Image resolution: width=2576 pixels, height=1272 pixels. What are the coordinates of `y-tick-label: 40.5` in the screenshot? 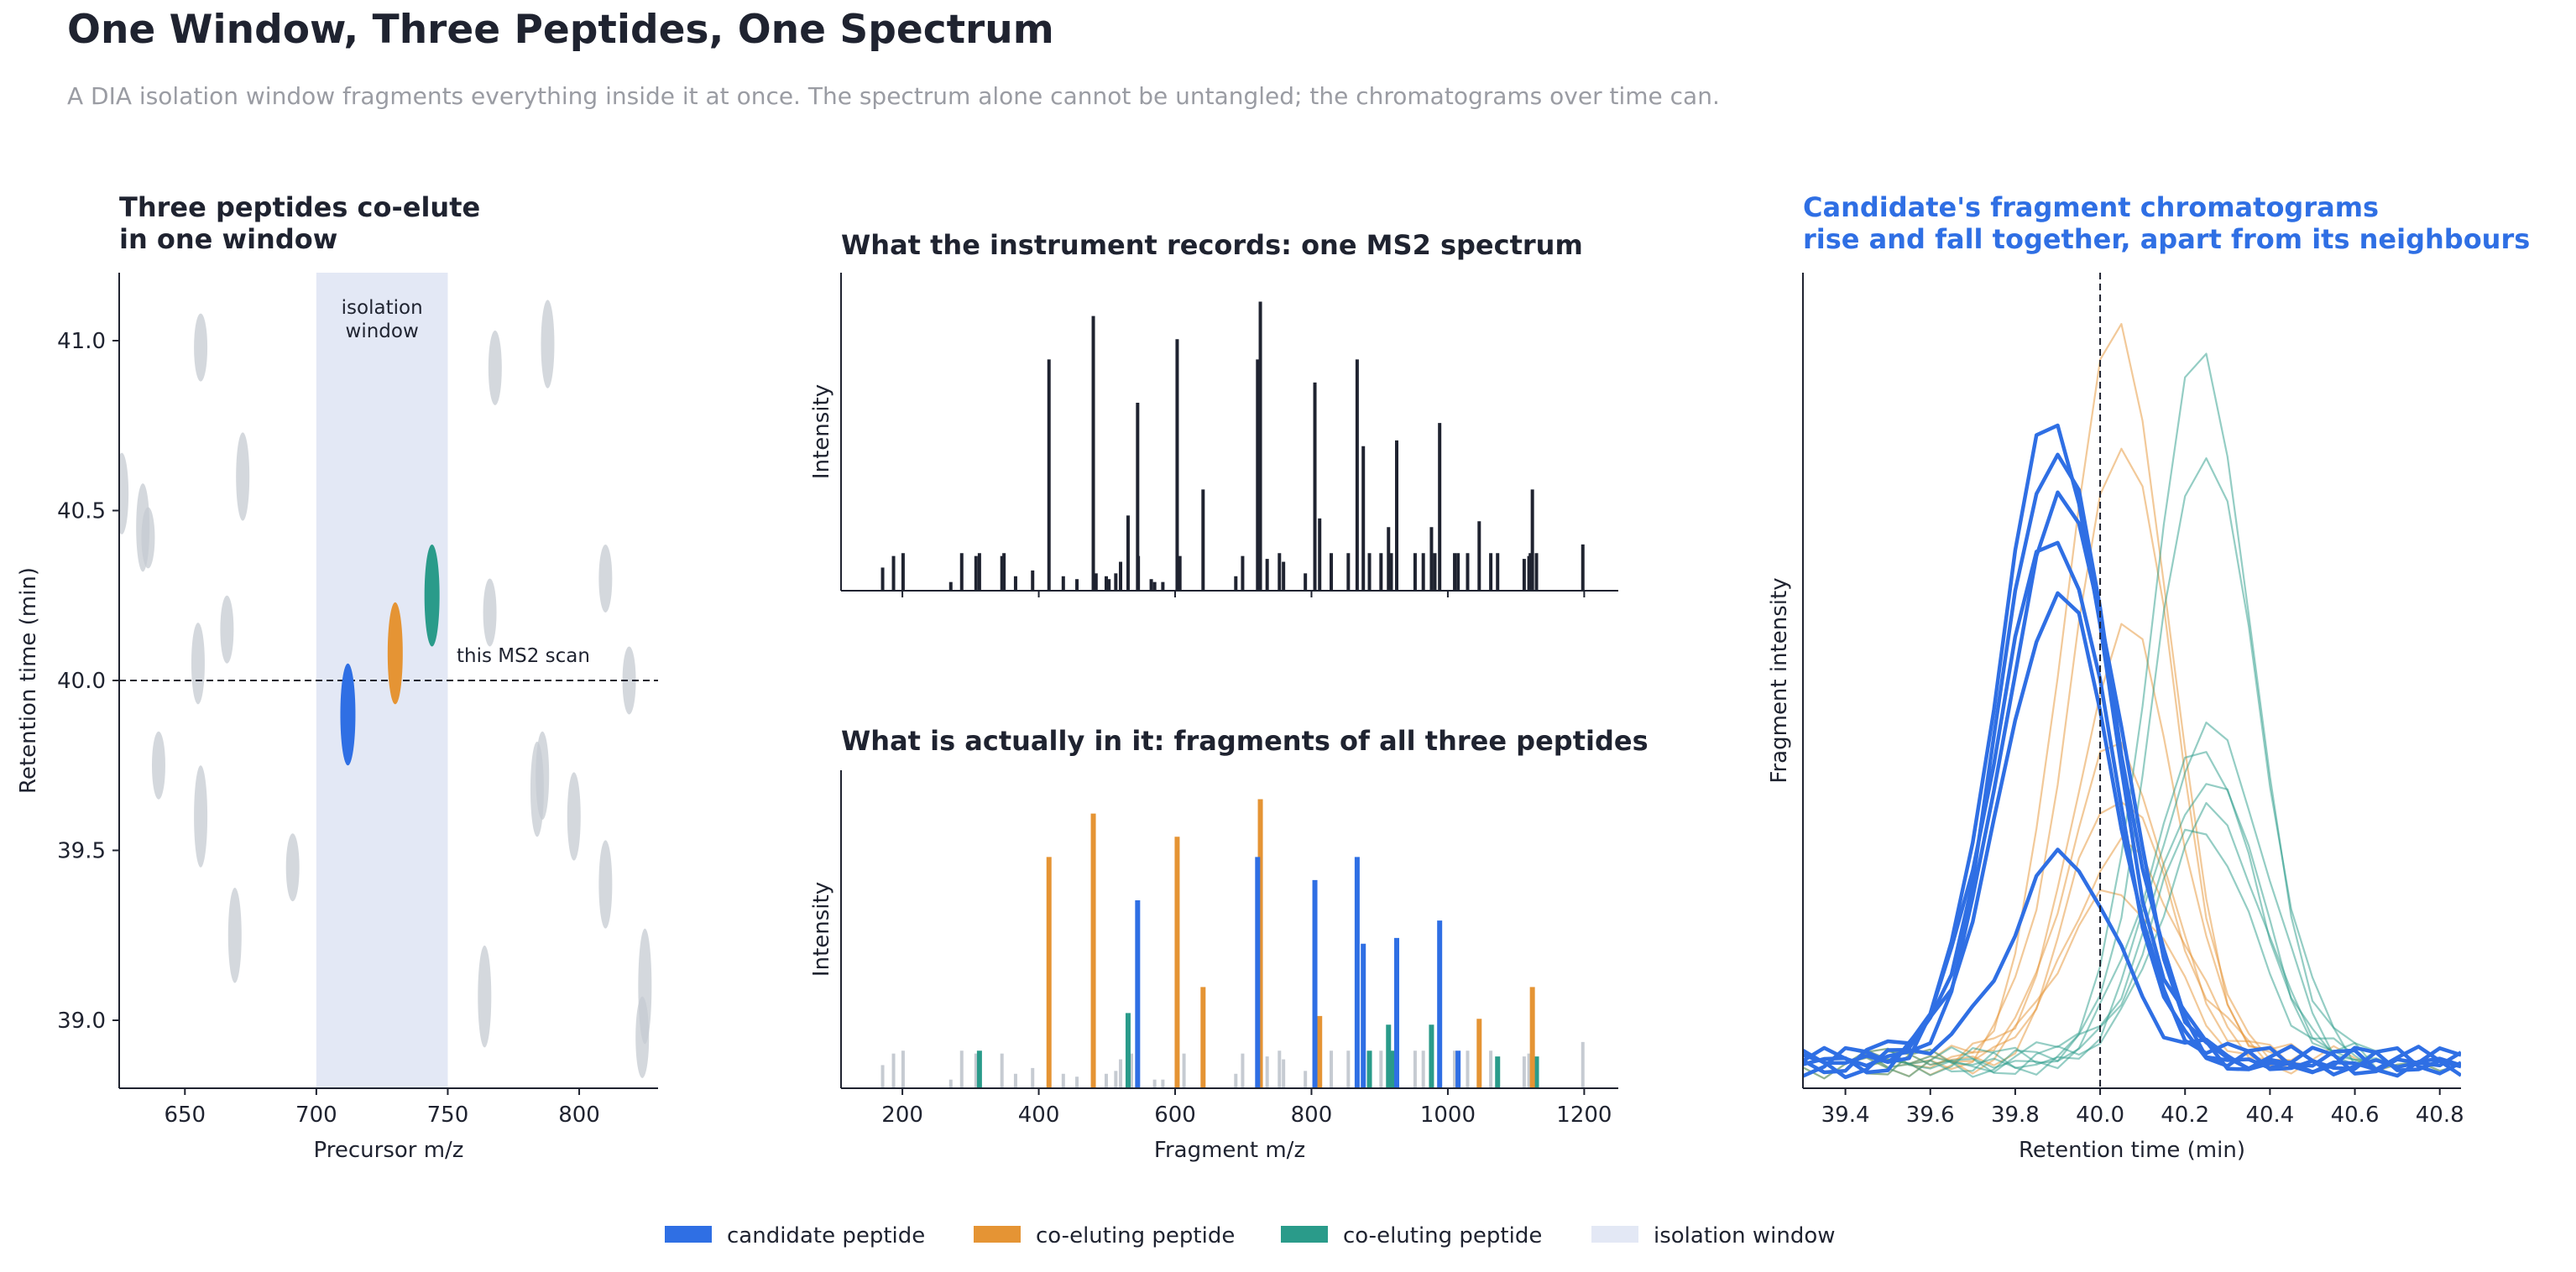 It's located at (81, 511).